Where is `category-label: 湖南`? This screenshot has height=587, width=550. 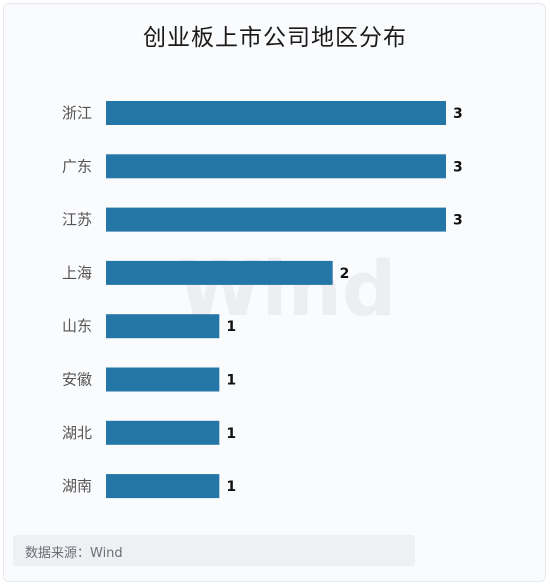
category-label: 湖南 is located at coordinates (77, 486).